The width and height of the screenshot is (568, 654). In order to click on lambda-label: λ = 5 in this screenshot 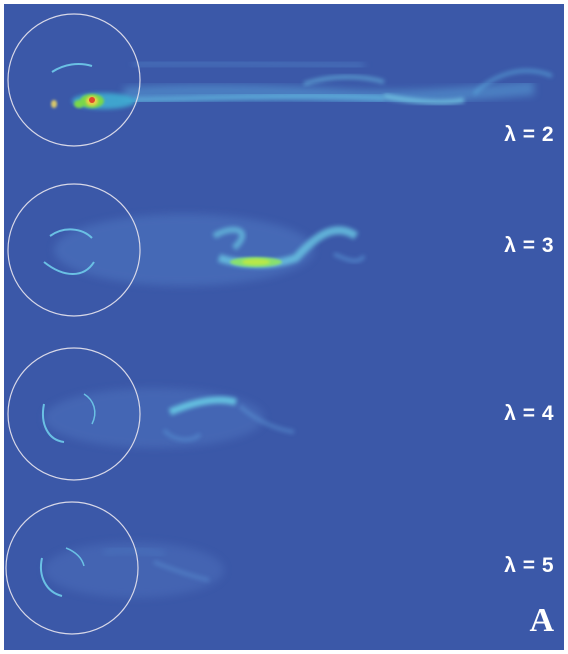, I will do `click(529, 565)`.